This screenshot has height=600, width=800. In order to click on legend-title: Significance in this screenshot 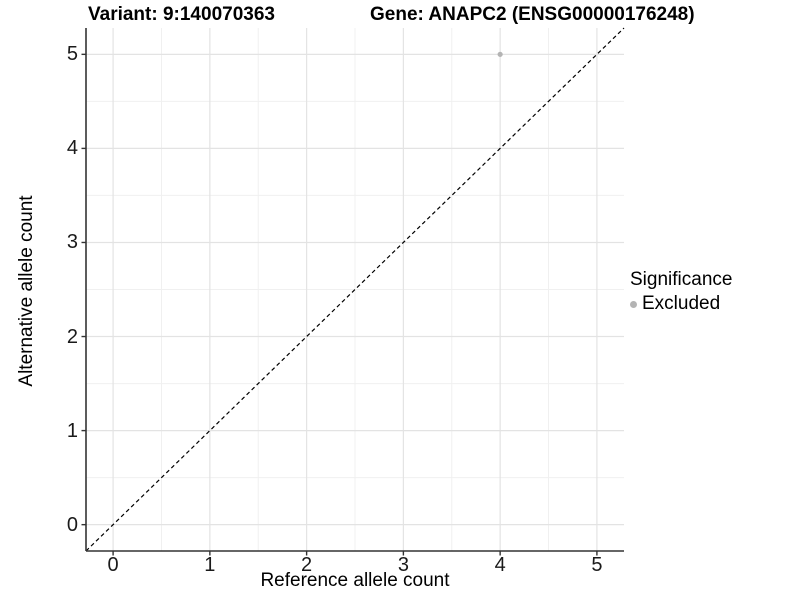, I will do `click(681, 279)`.